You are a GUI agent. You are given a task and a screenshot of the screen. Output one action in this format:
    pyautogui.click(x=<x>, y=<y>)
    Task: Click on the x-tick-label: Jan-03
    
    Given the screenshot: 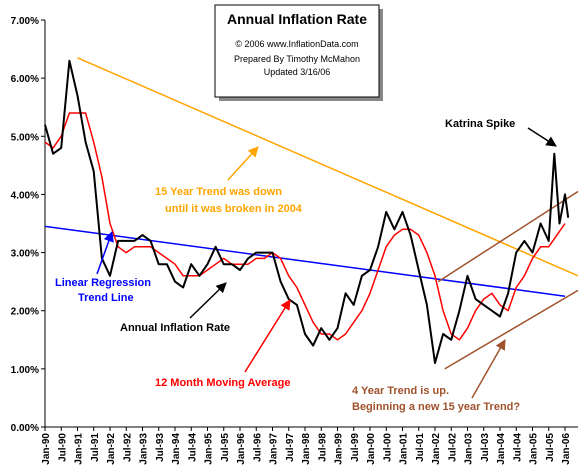 What is the action you would take?
    pyautogui.click(x=469, y=449)
    